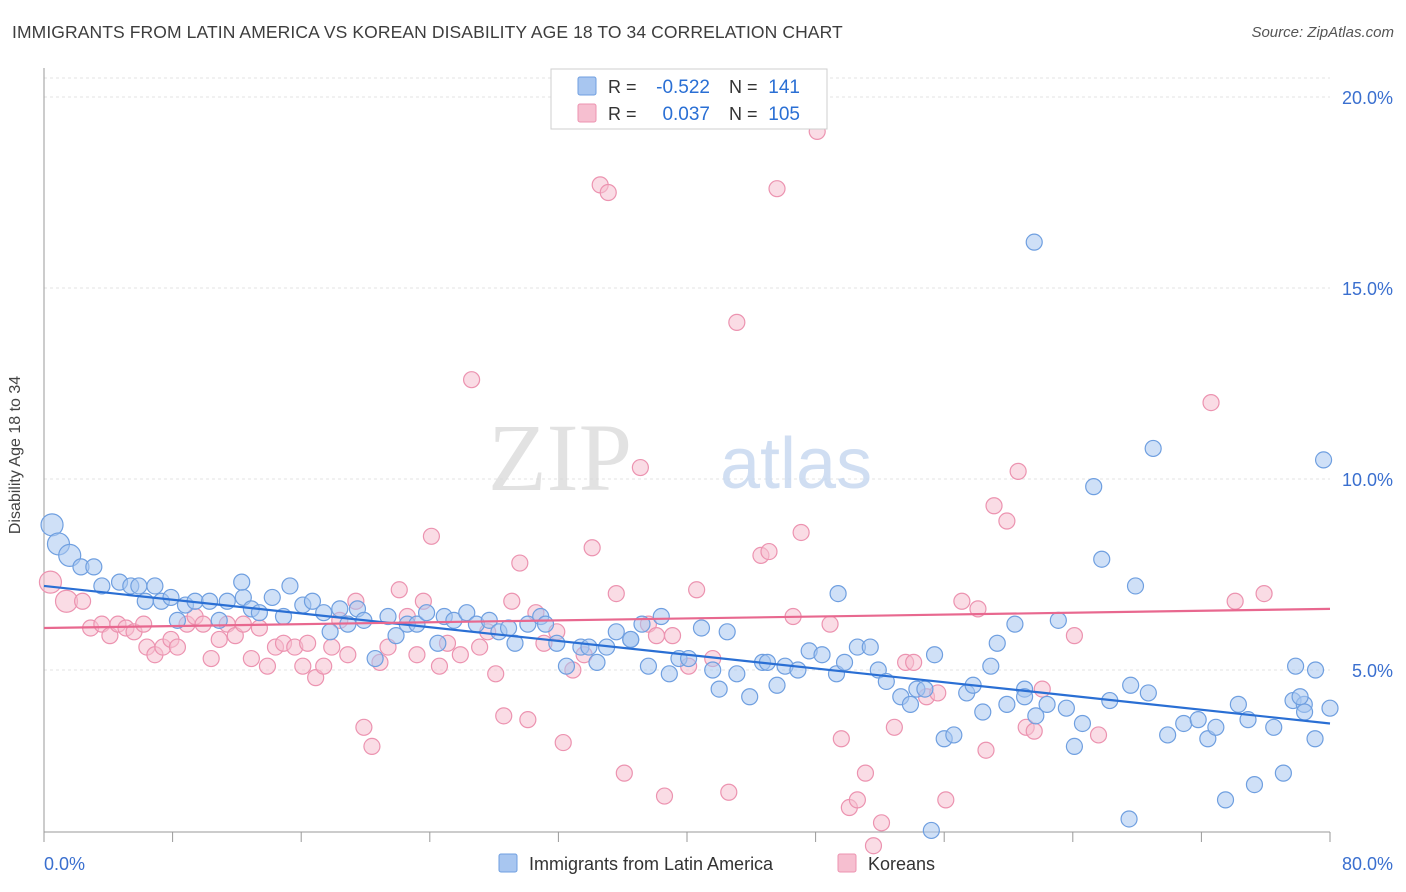  I want to click on y-axis-label-text: Disability Age 18 to 34, so click(15, 455).